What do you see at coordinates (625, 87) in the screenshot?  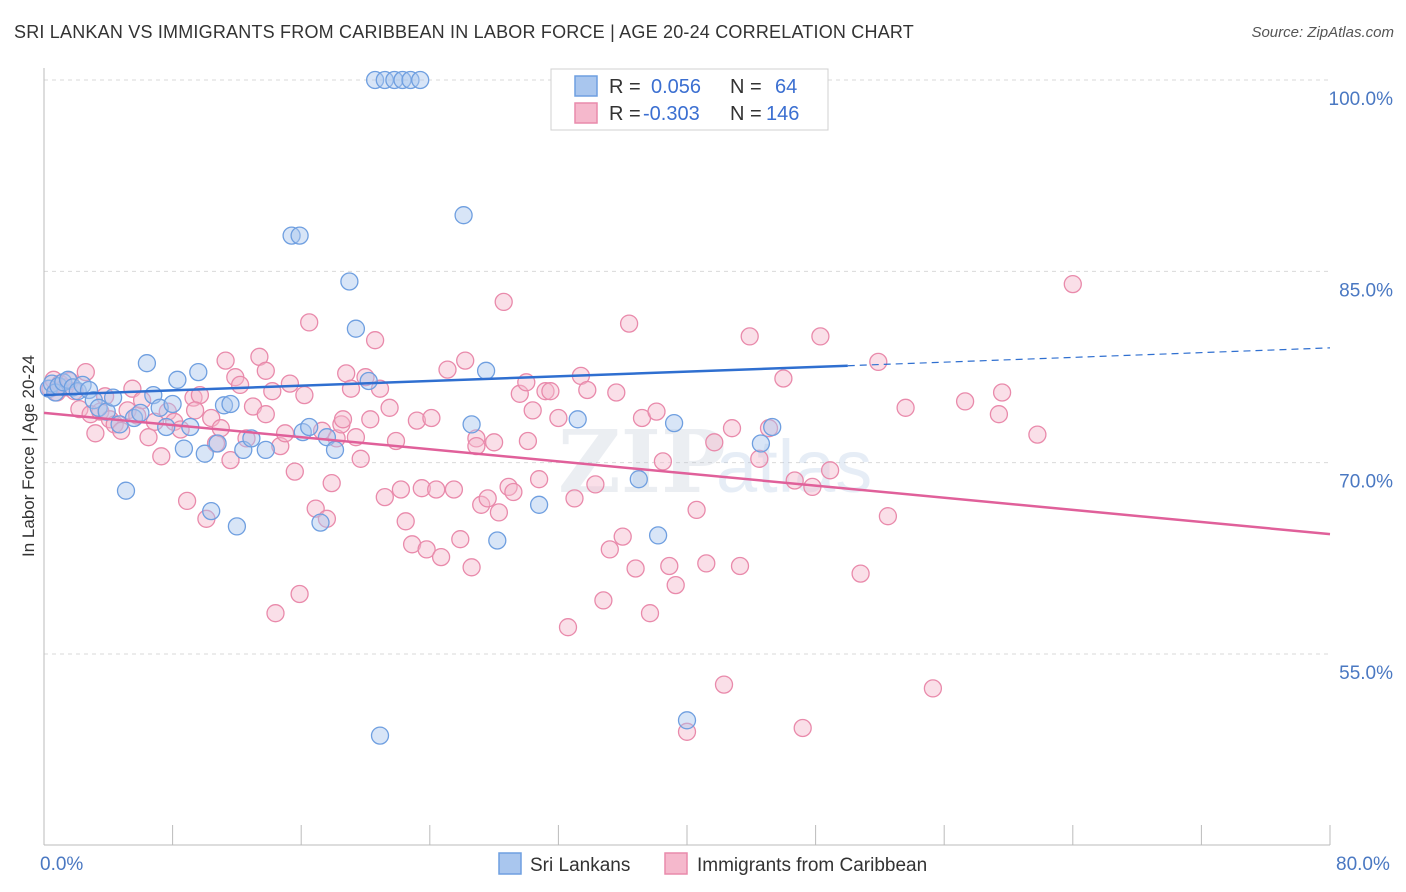 I see `stats-legend-r-label-1: R =` at bounding box center [625, 87].